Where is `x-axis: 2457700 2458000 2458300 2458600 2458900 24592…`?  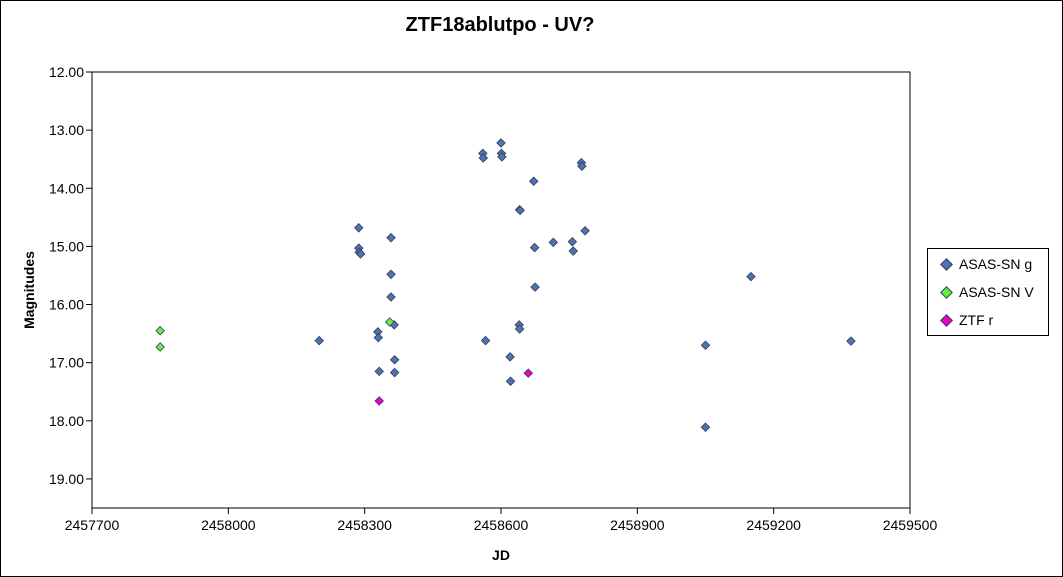
x-axis: 2457700 2458000 2458300 2458600 2458900 24592… is located at coordinates (501, 520).